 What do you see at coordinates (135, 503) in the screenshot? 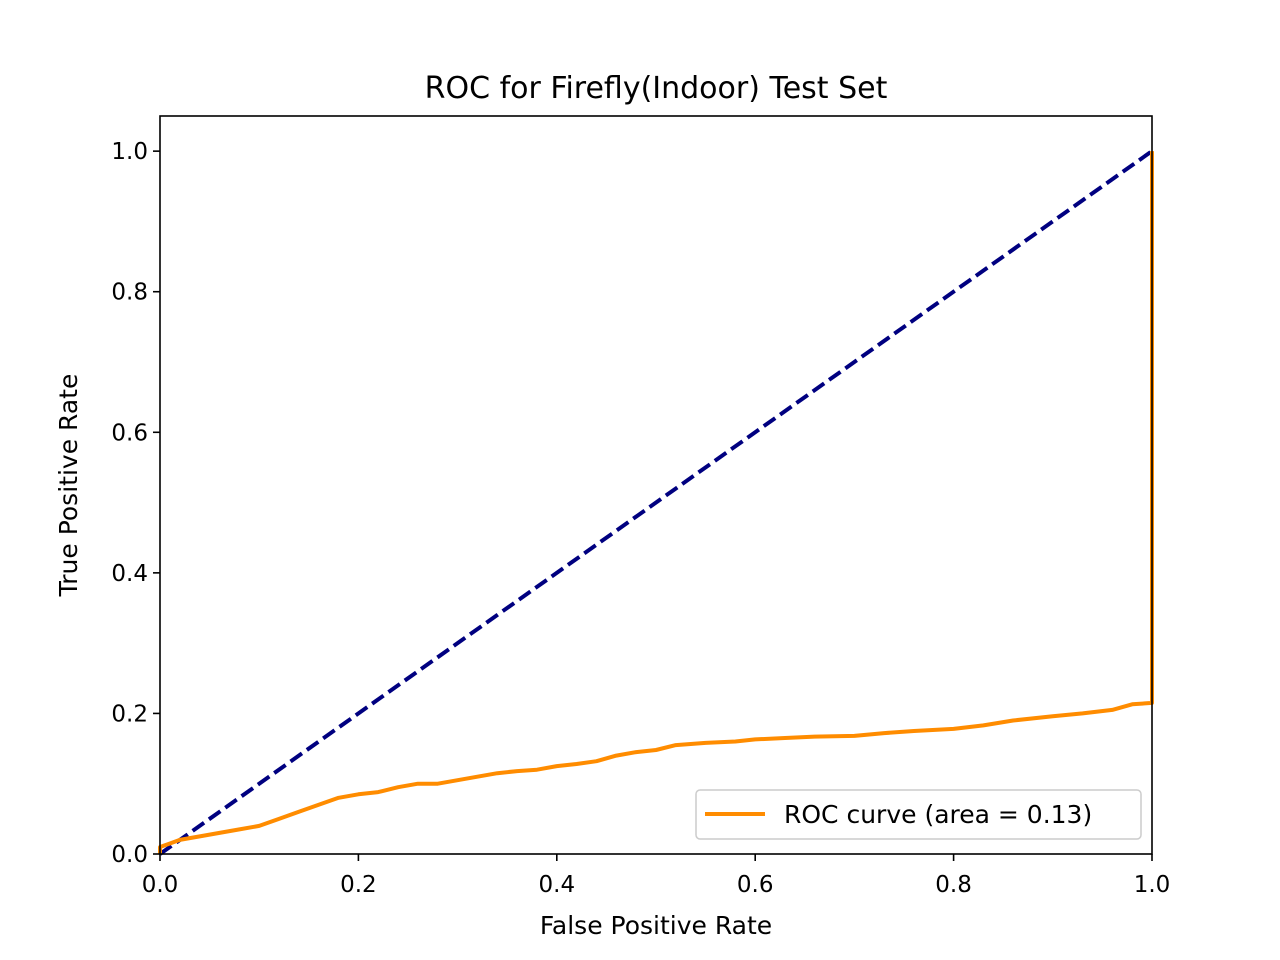
I see `y-axis: 0.0 0.2 0.4 0.6 0.8 1.0` at bounding box center [135, 503].